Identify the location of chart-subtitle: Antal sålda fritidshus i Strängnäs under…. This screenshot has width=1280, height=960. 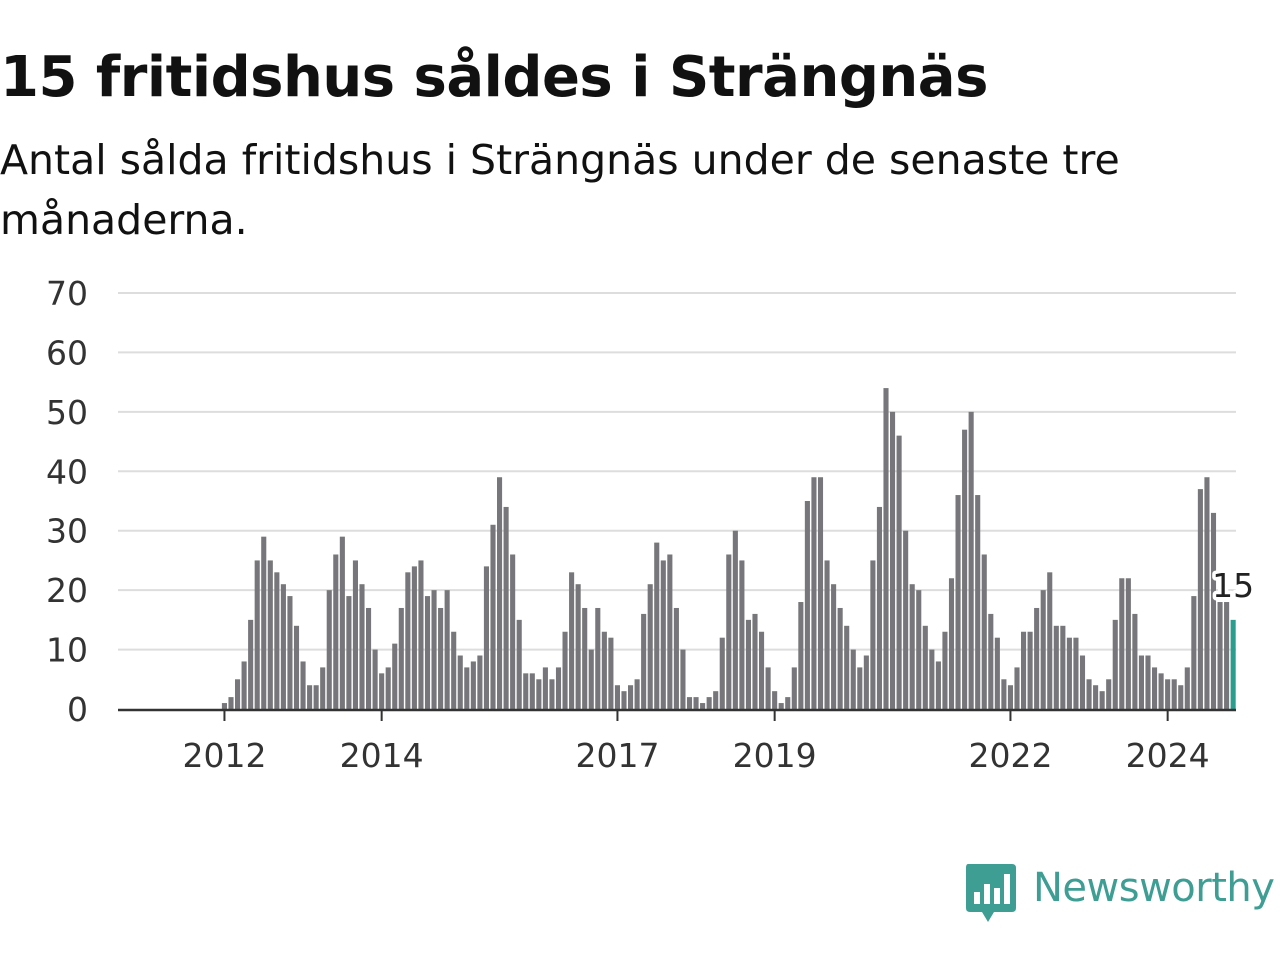
(560, 190).